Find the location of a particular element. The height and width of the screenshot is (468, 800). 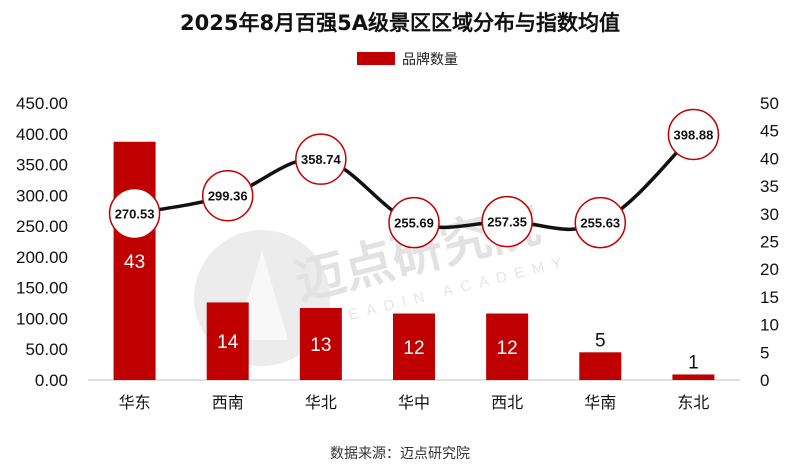

category-label: 华北 is located at coordinates (321, 402).